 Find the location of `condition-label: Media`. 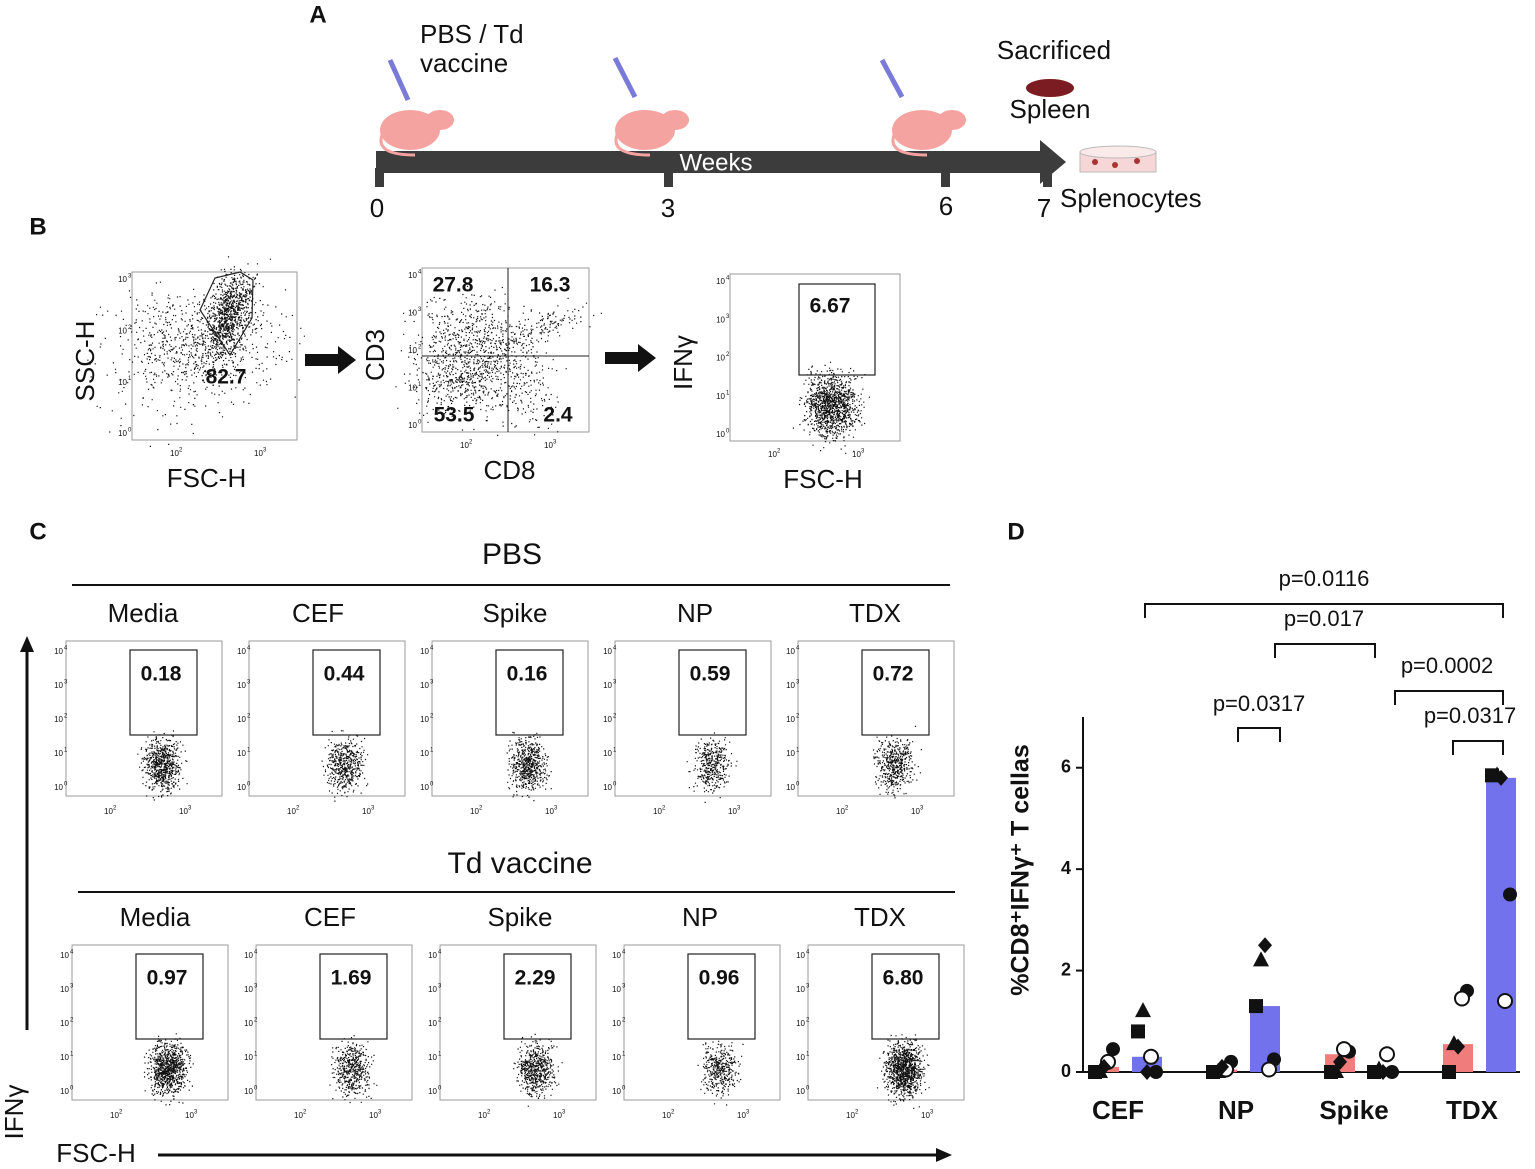

condition-label: Media is located at coordinates (155, 917).